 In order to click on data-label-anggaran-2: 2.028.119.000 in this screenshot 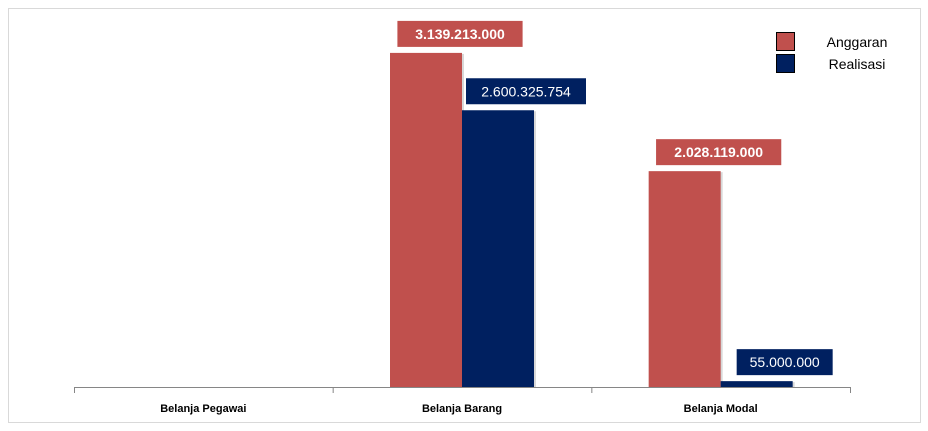, I will do `click(718, 152)`.